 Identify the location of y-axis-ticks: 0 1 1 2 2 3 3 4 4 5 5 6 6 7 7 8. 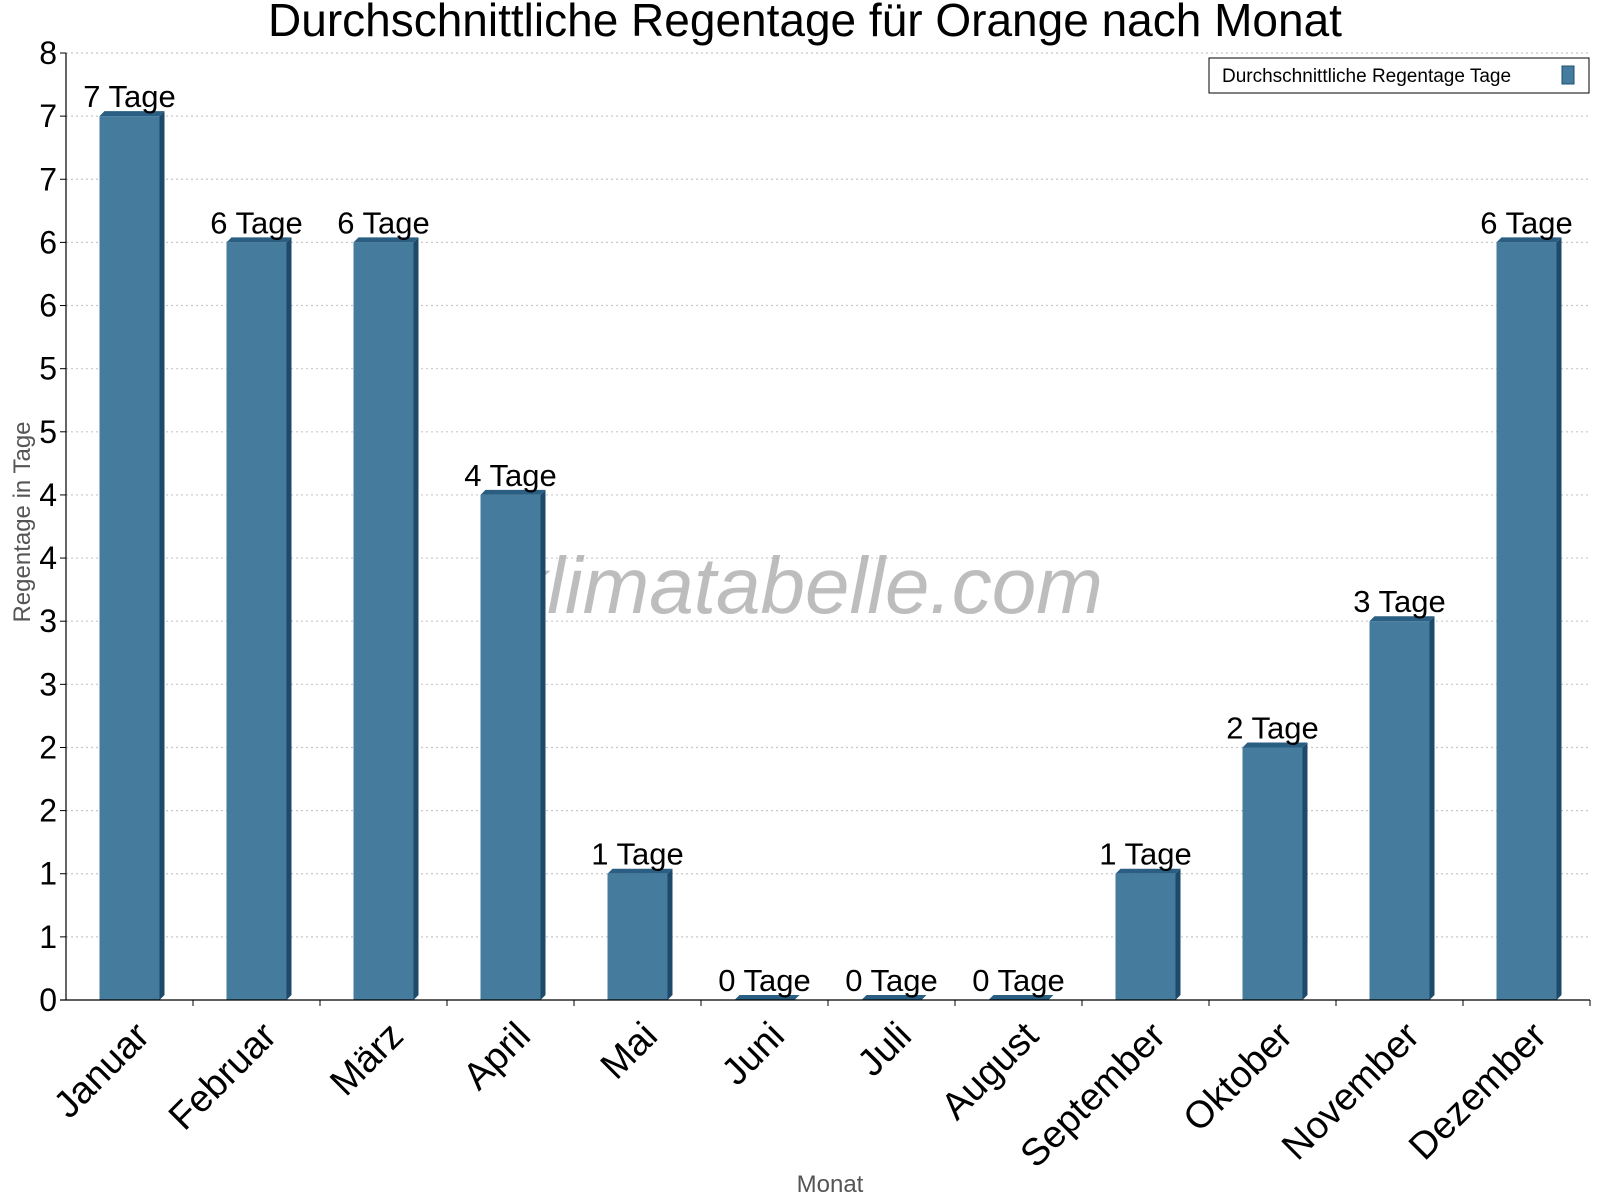
(52, 526).